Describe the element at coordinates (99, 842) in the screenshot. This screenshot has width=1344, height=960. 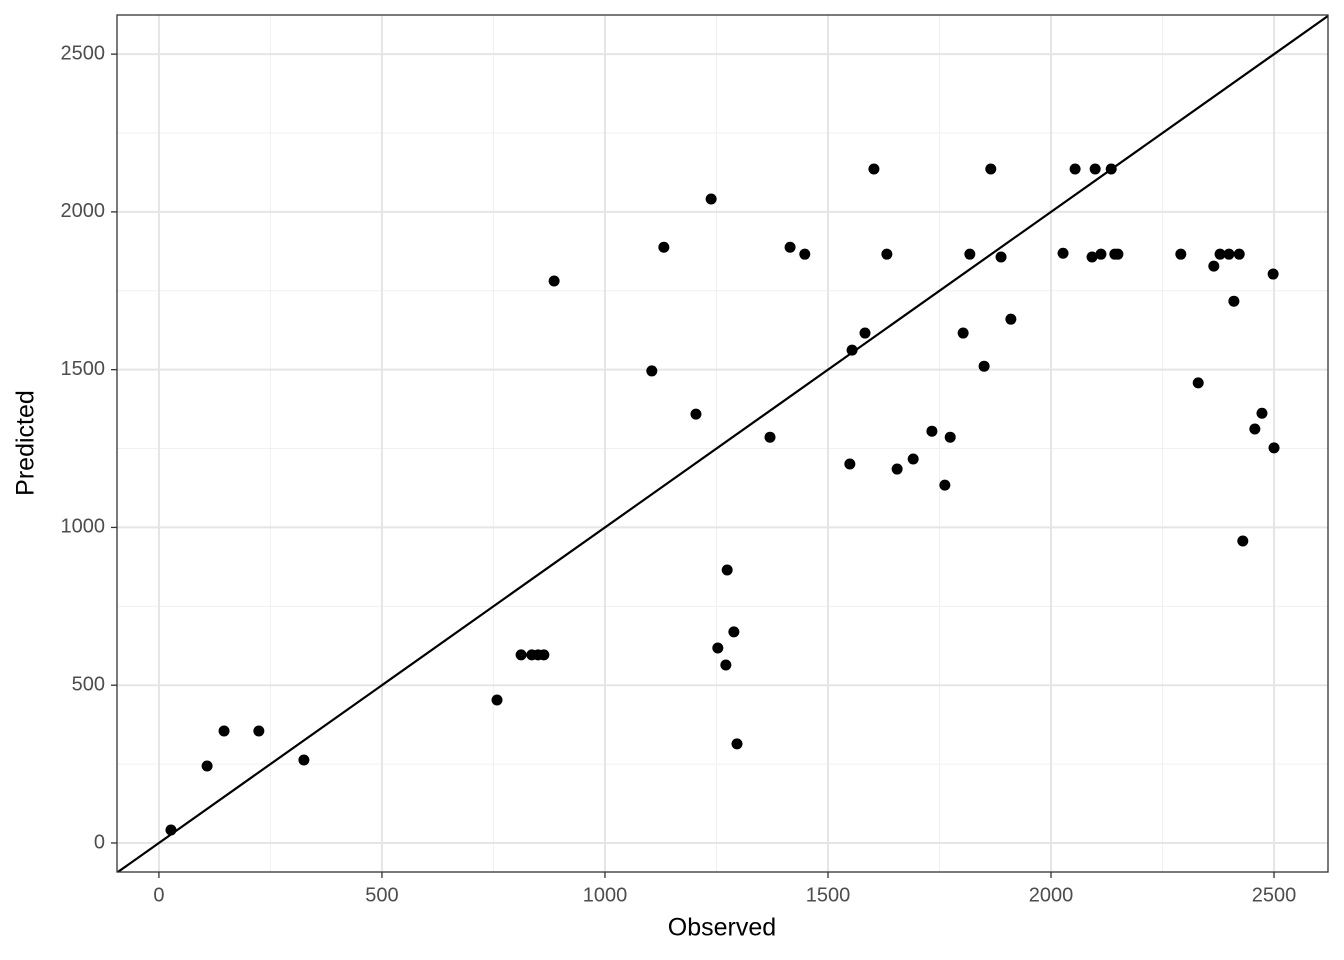
I see `y-tick-label: 0` at that location.